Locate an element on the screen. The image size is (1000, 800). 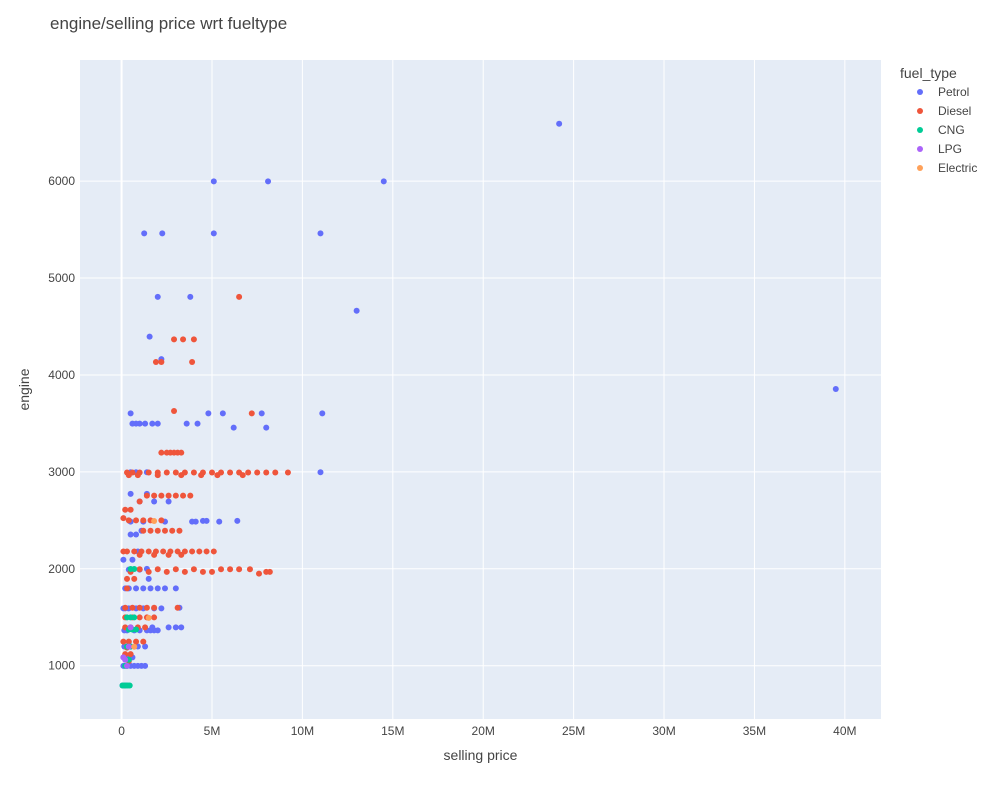
x-tick-label: 0 is located at coordinates (121, 731).